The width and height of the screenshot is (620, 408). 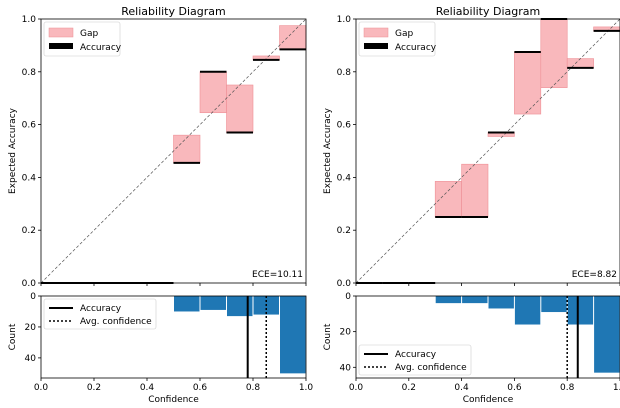 I want to click on ece-label: ECE=8.82, so click(x=594, y=275).